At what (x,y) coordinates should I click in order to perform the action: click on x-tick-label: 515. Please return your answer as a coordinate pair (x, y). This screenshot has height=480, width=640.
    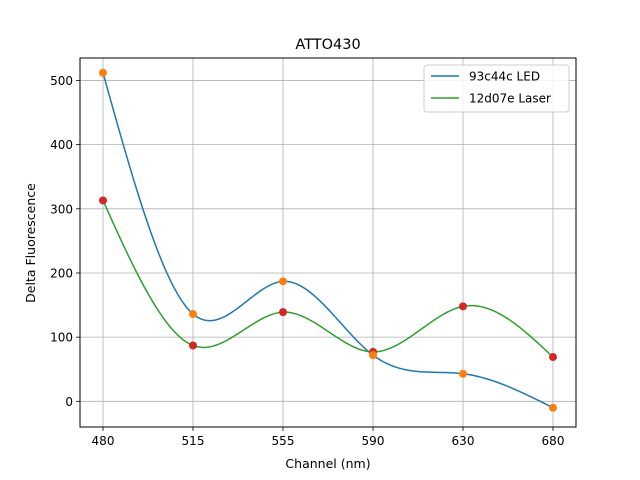
    Looking at the image, I should click on (193, 441).